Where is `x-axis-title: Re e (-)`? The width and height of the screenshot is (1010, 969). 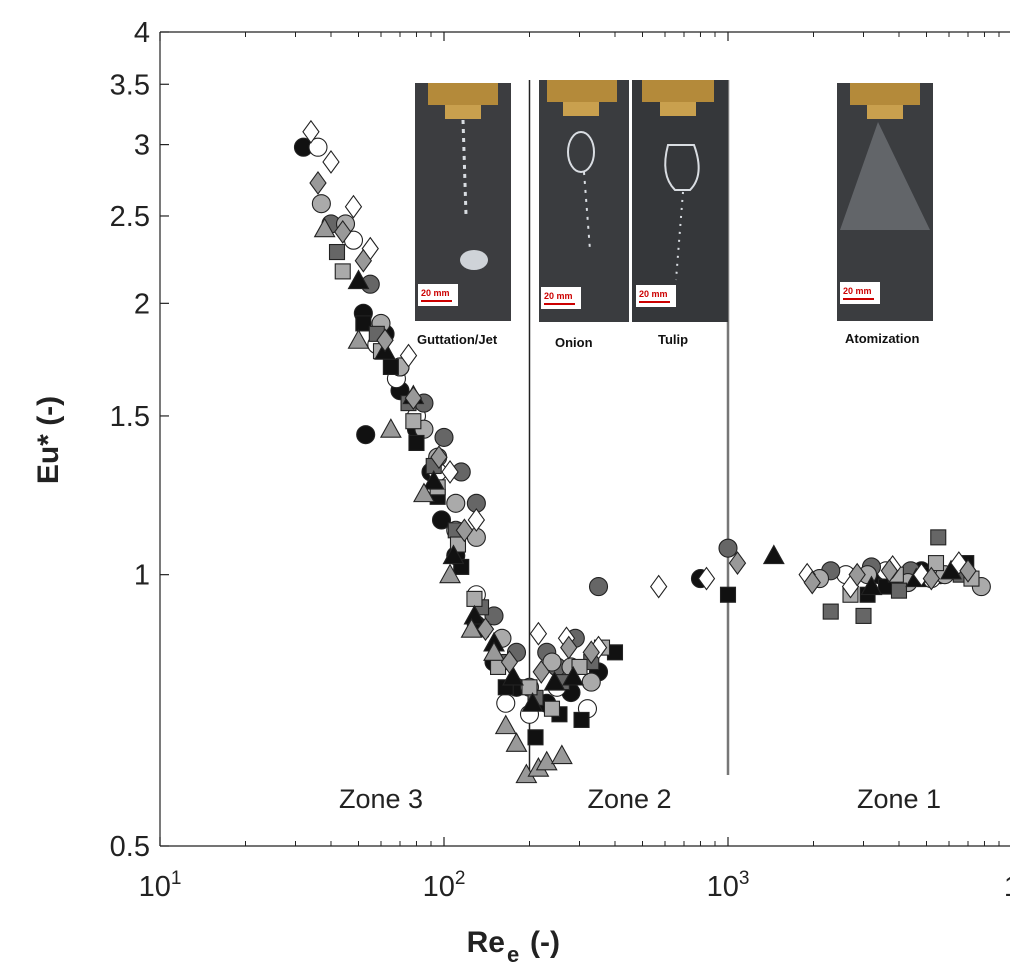 x-axis-title: Re e (-) is located at coordinates (513, 946).